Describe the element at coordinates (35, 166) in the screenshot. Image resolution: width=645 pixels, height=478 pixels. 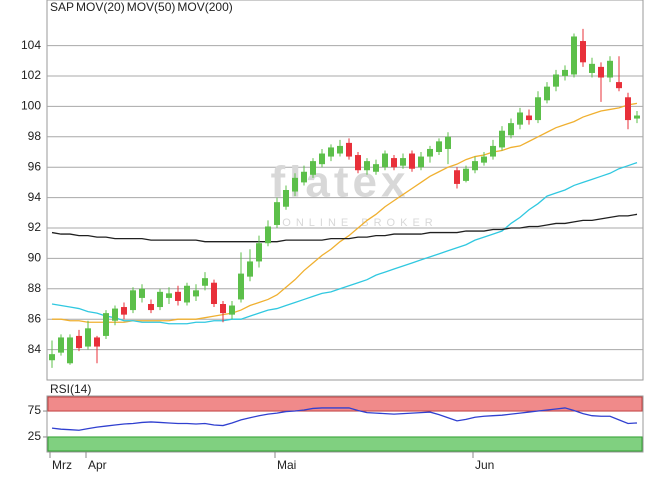
I see `y-tick-label: 96` at that location.